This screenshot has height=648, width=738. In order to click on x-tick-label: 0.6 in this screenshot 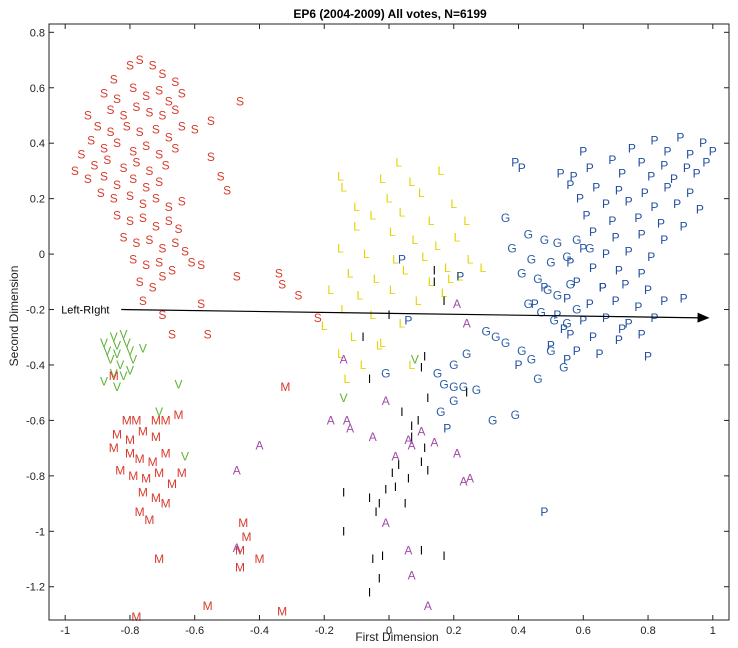, I will do `click(583, 631)`.